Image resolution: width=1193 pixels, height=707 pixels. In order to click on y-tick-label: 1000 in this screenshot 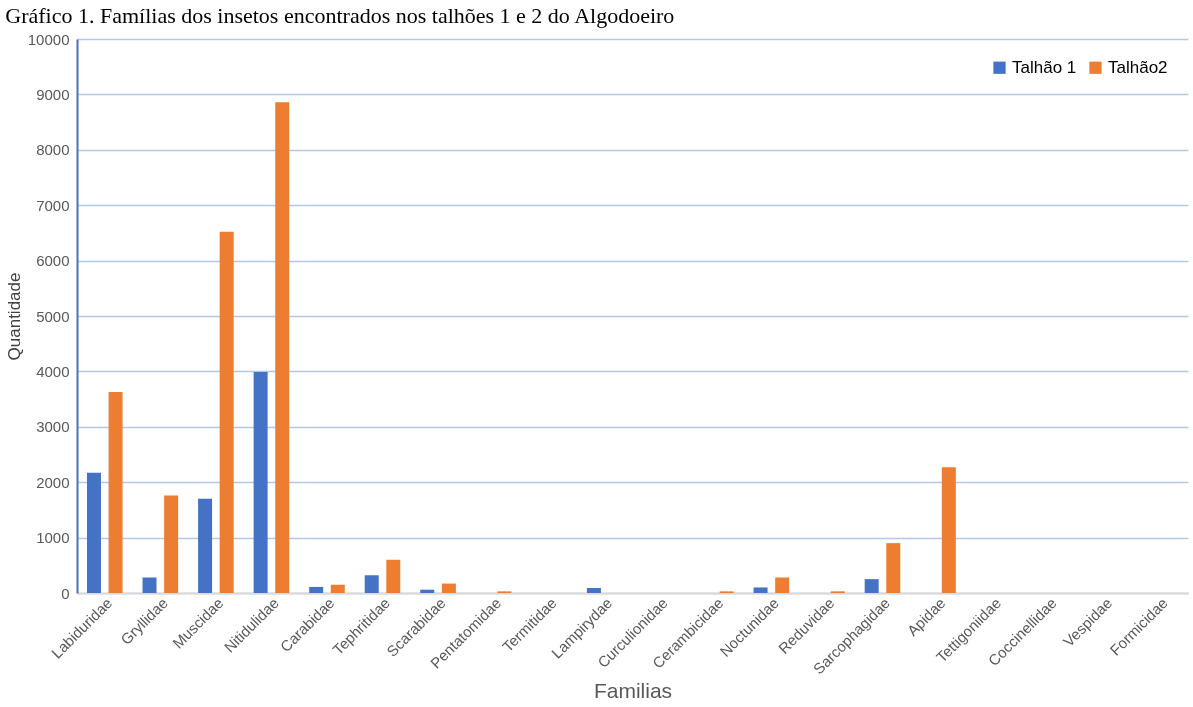, I will do `click(53, 538)`.